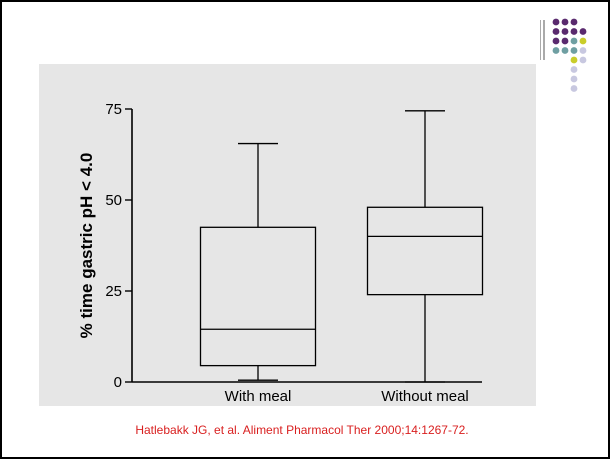 The height and width of the screenshot is (461, 610). What do you see at coordinates (113, 200) in the screenshot?
I see `y-tick-label: 50` at bounding box center [113, 200].